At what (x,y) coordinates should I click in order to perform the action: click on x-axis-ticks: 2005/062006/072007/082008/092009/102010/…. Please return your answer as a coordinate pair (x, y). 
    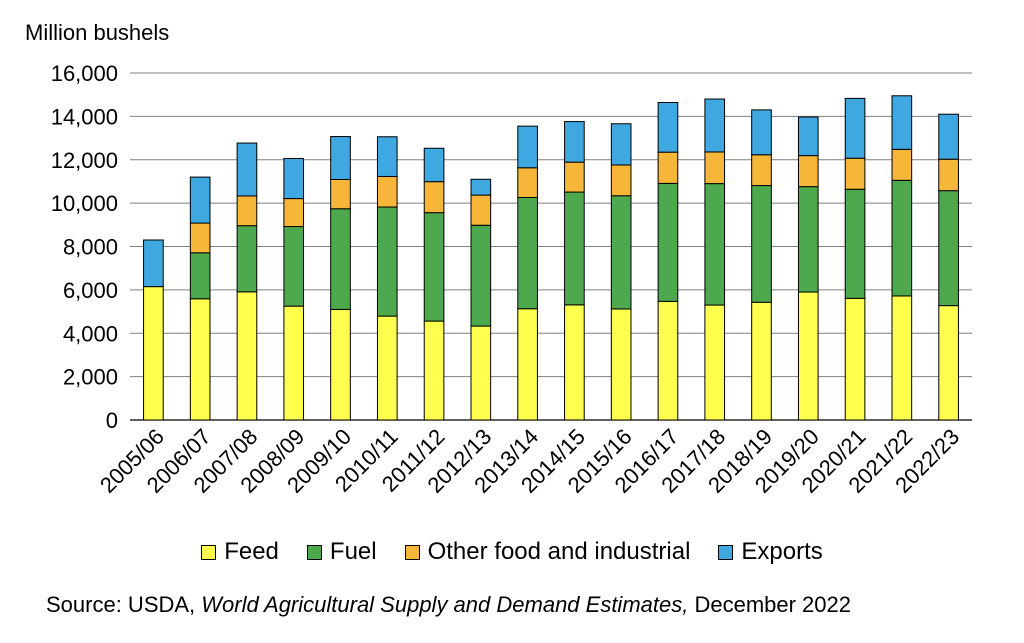
    Looking at the image, I should click on (529, 461).